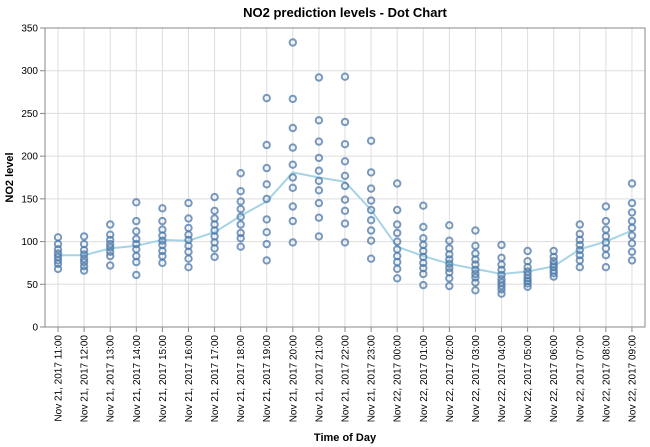  What do you see at coordinates (59, 378) in the screenshot?
I see `x-tick-label: Nov 21, 2017 11:00` at bounding box center [59, 378].